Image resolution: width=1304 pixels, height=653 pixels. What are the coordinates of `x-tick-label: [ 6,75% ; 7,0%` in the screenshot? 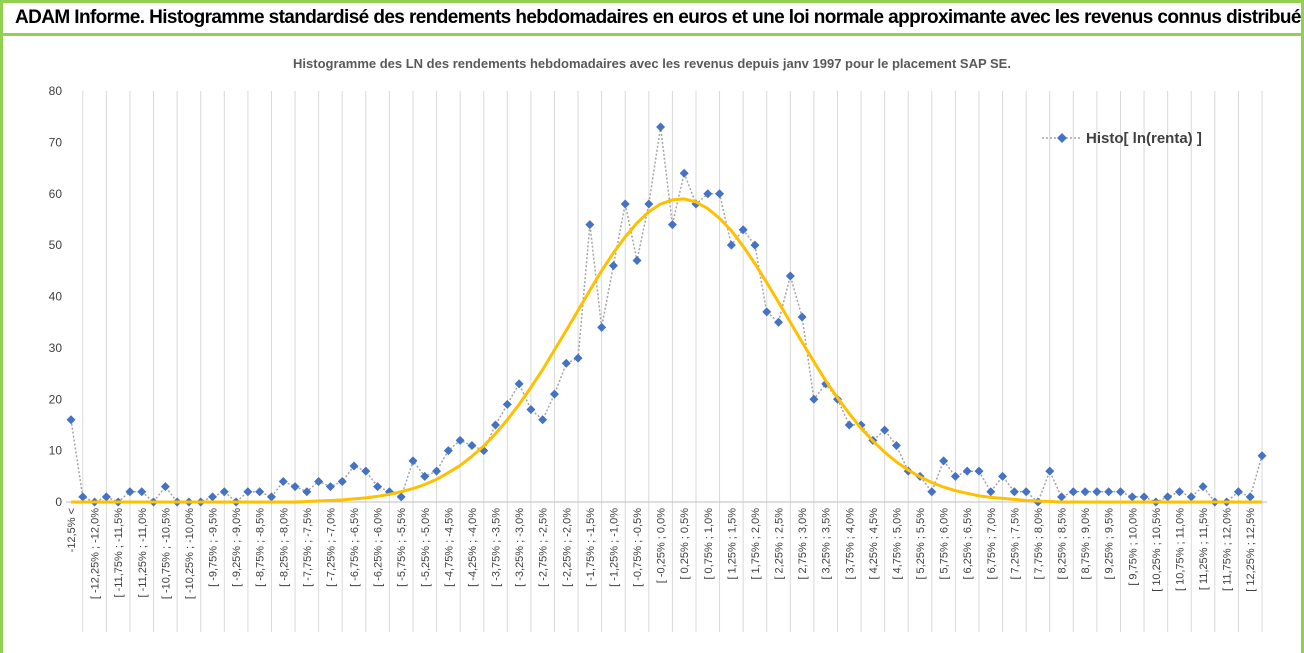 It's located at (992, 544).